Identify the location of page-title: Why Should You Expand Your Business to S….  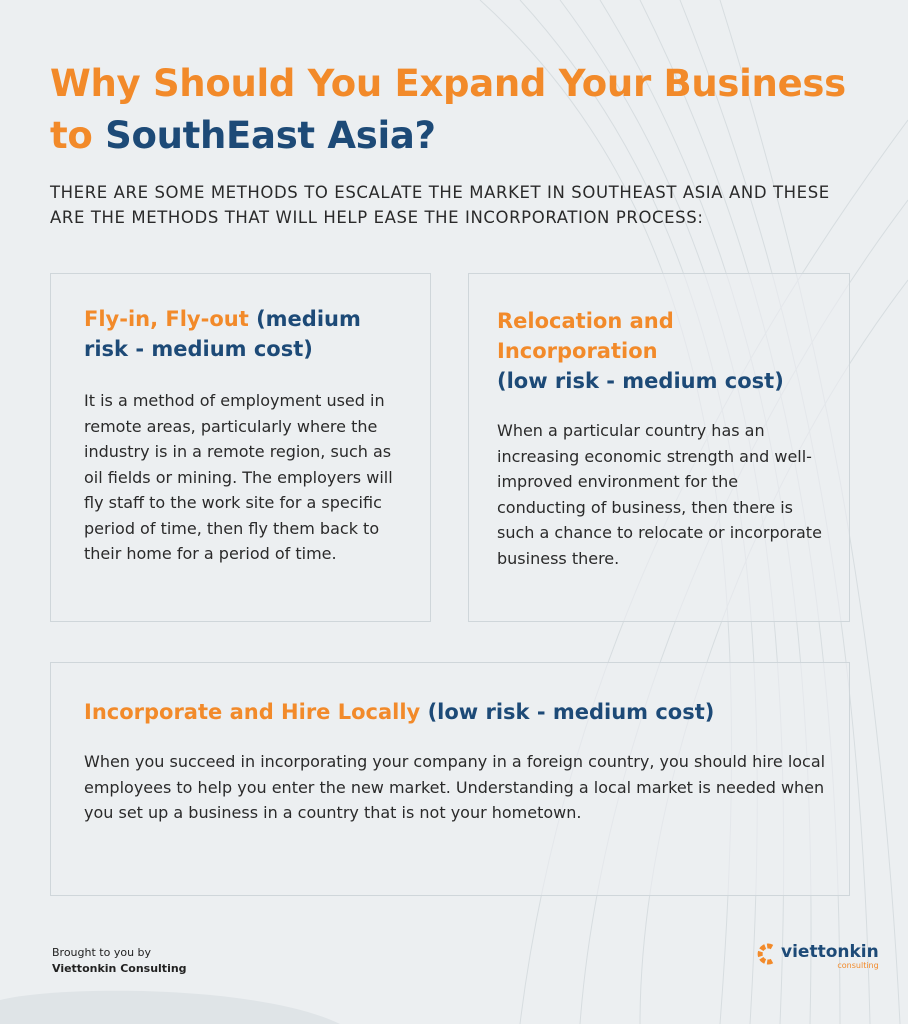
(448, 110).